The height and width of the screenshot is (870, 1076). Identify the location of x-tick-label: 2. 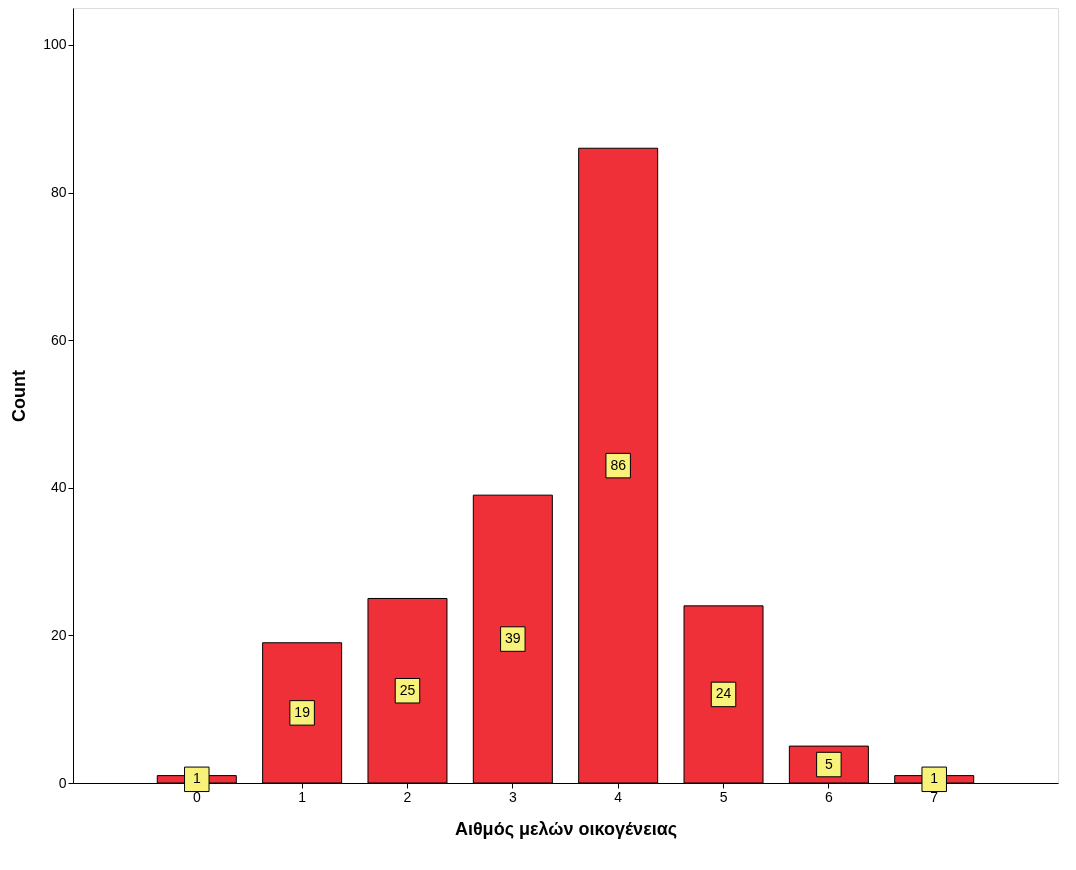
(407, 796).